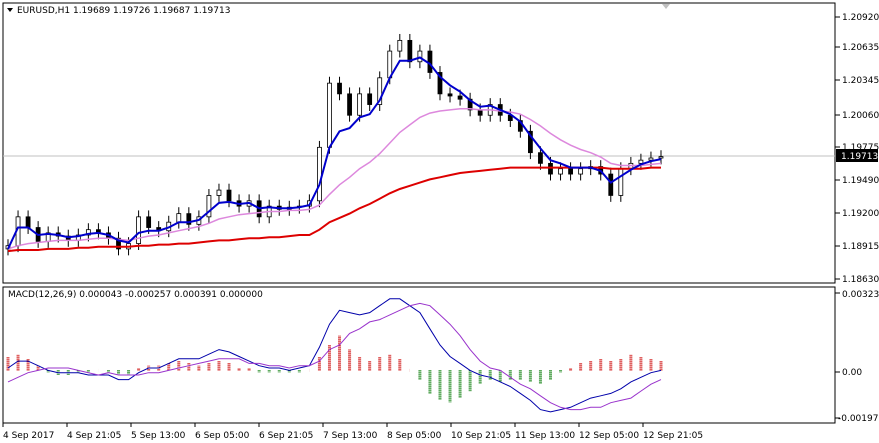 The image size is (879, 443). What do you see at coordinates (859, 157) in the screenshot?
I see `current-price-label: 1.19713` at bounding box center [859, 157].